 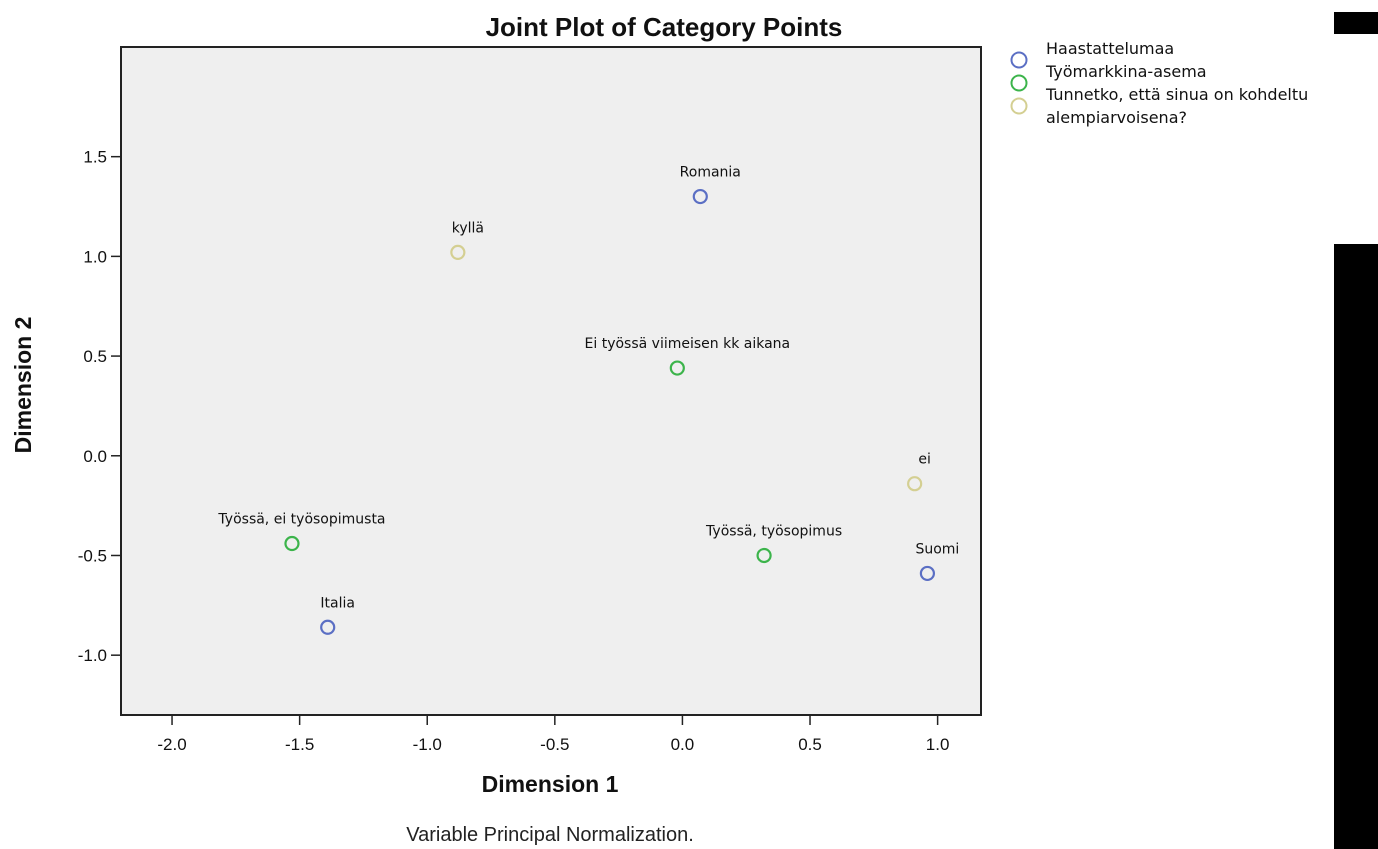 I want to click on point-label: Italia, so click(x=337, y=603).